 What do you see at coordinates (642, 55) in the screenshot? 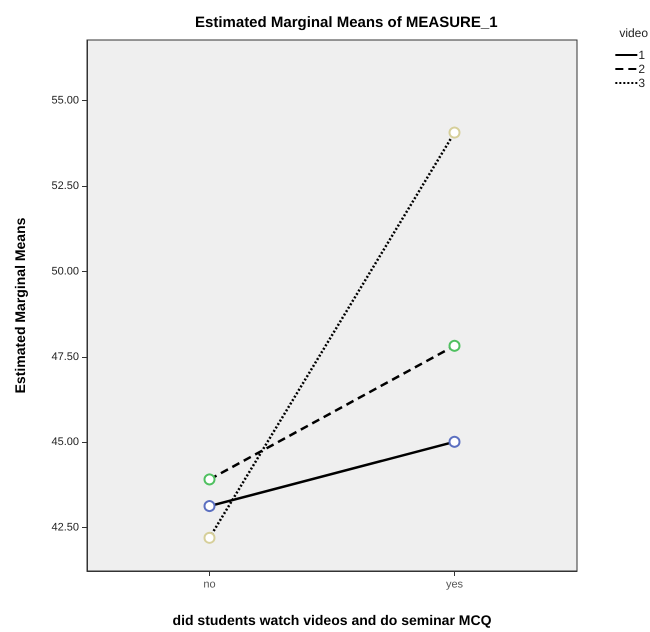
I see `legend-label: 1` at bounding box center [642, 55].